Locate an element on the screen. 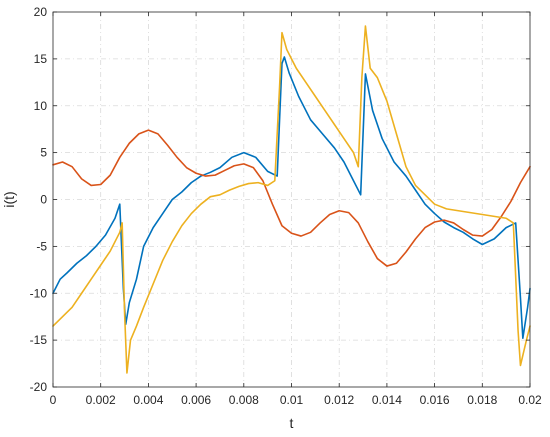 This screenshot has height=437, width=550. x-tick-label: 0.006 is located at coordinates (196, 400).